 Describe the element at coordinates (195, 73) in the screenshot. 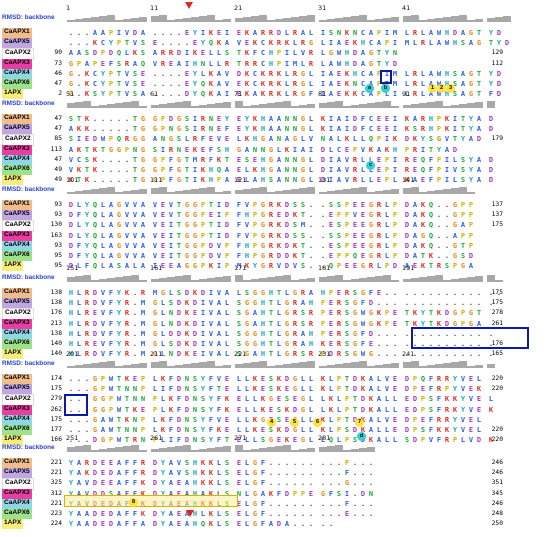

I see `residue: Y` at that location.